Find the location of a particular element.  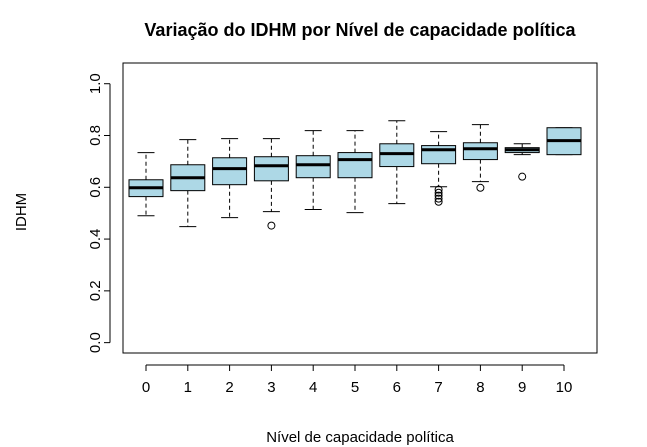

y-tick-label: 1.0 is located at coordinates (95, 83).